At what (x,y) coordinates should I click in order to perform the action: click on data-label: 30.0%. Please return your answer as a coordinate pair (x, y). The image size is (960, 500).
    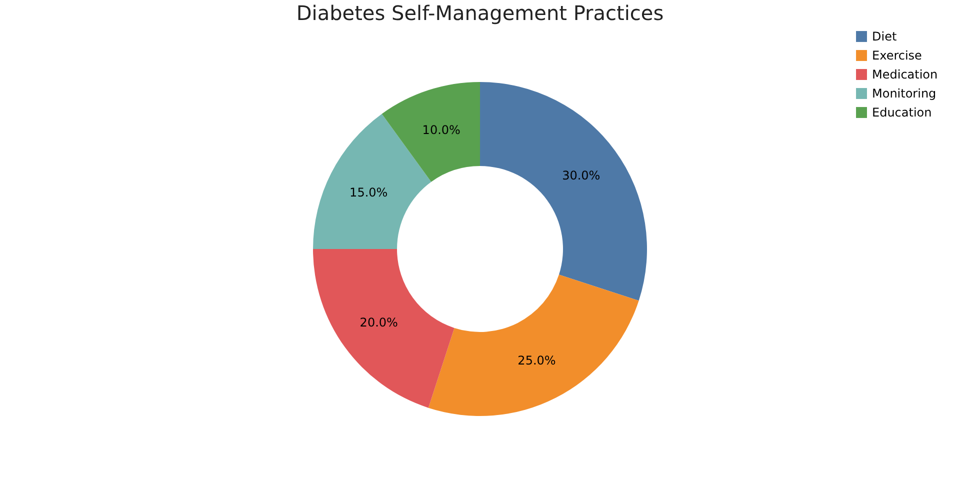
    Looking at the image, I should click on (581, 175).